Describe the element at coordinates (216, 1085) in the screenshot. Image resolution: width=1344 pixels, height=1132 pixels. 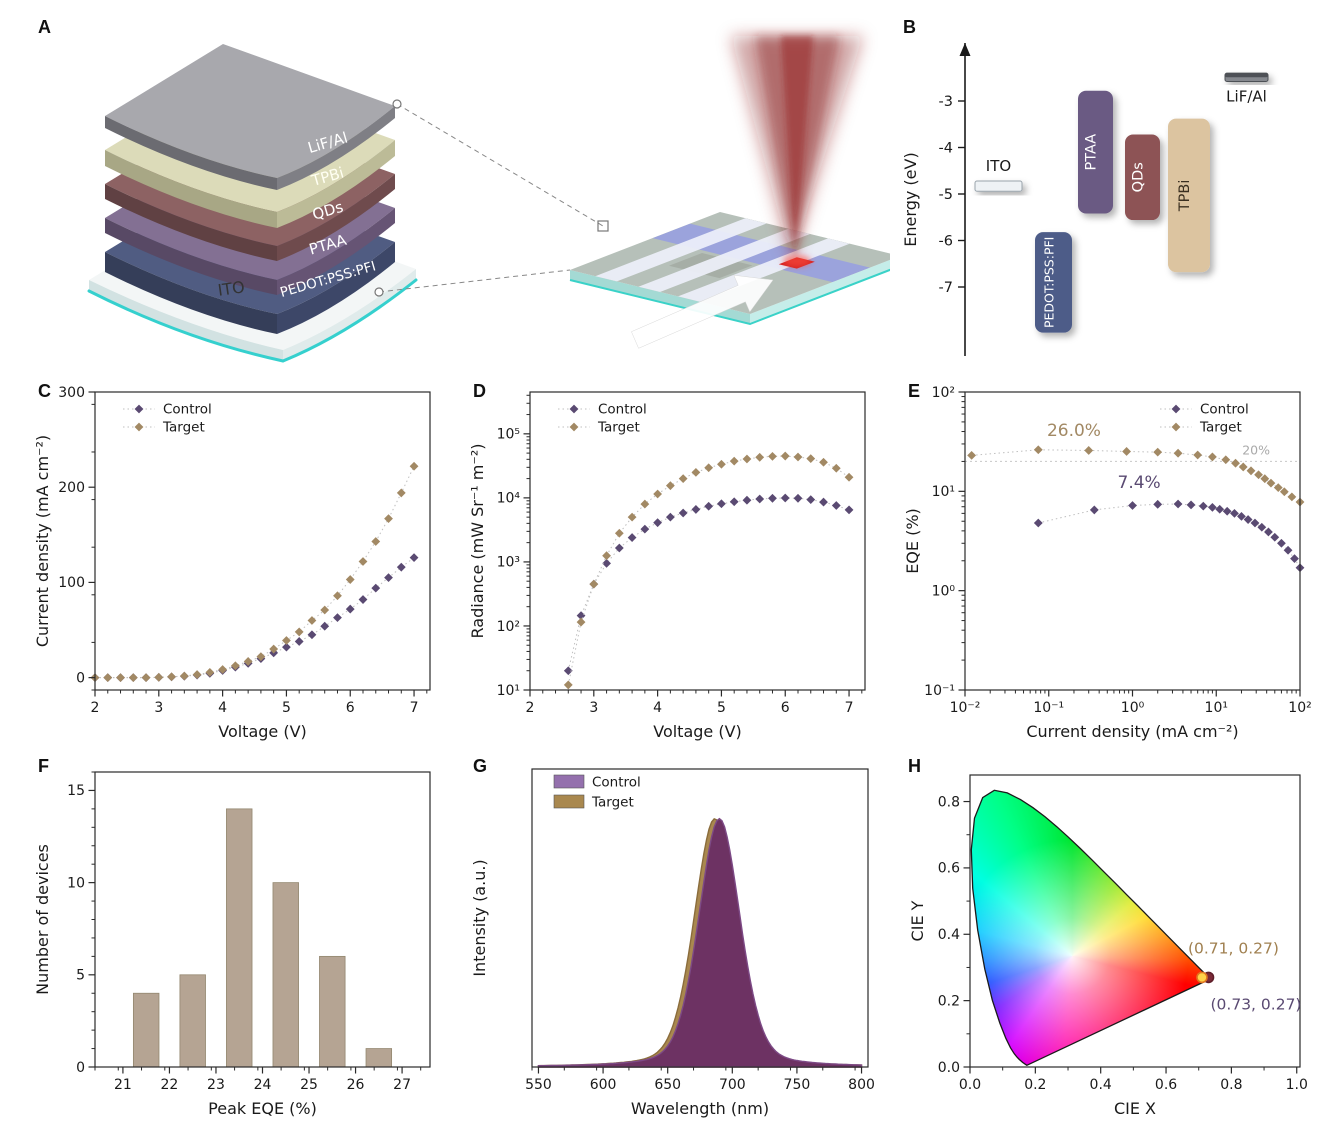
I see `svg-text: 23` at that location.